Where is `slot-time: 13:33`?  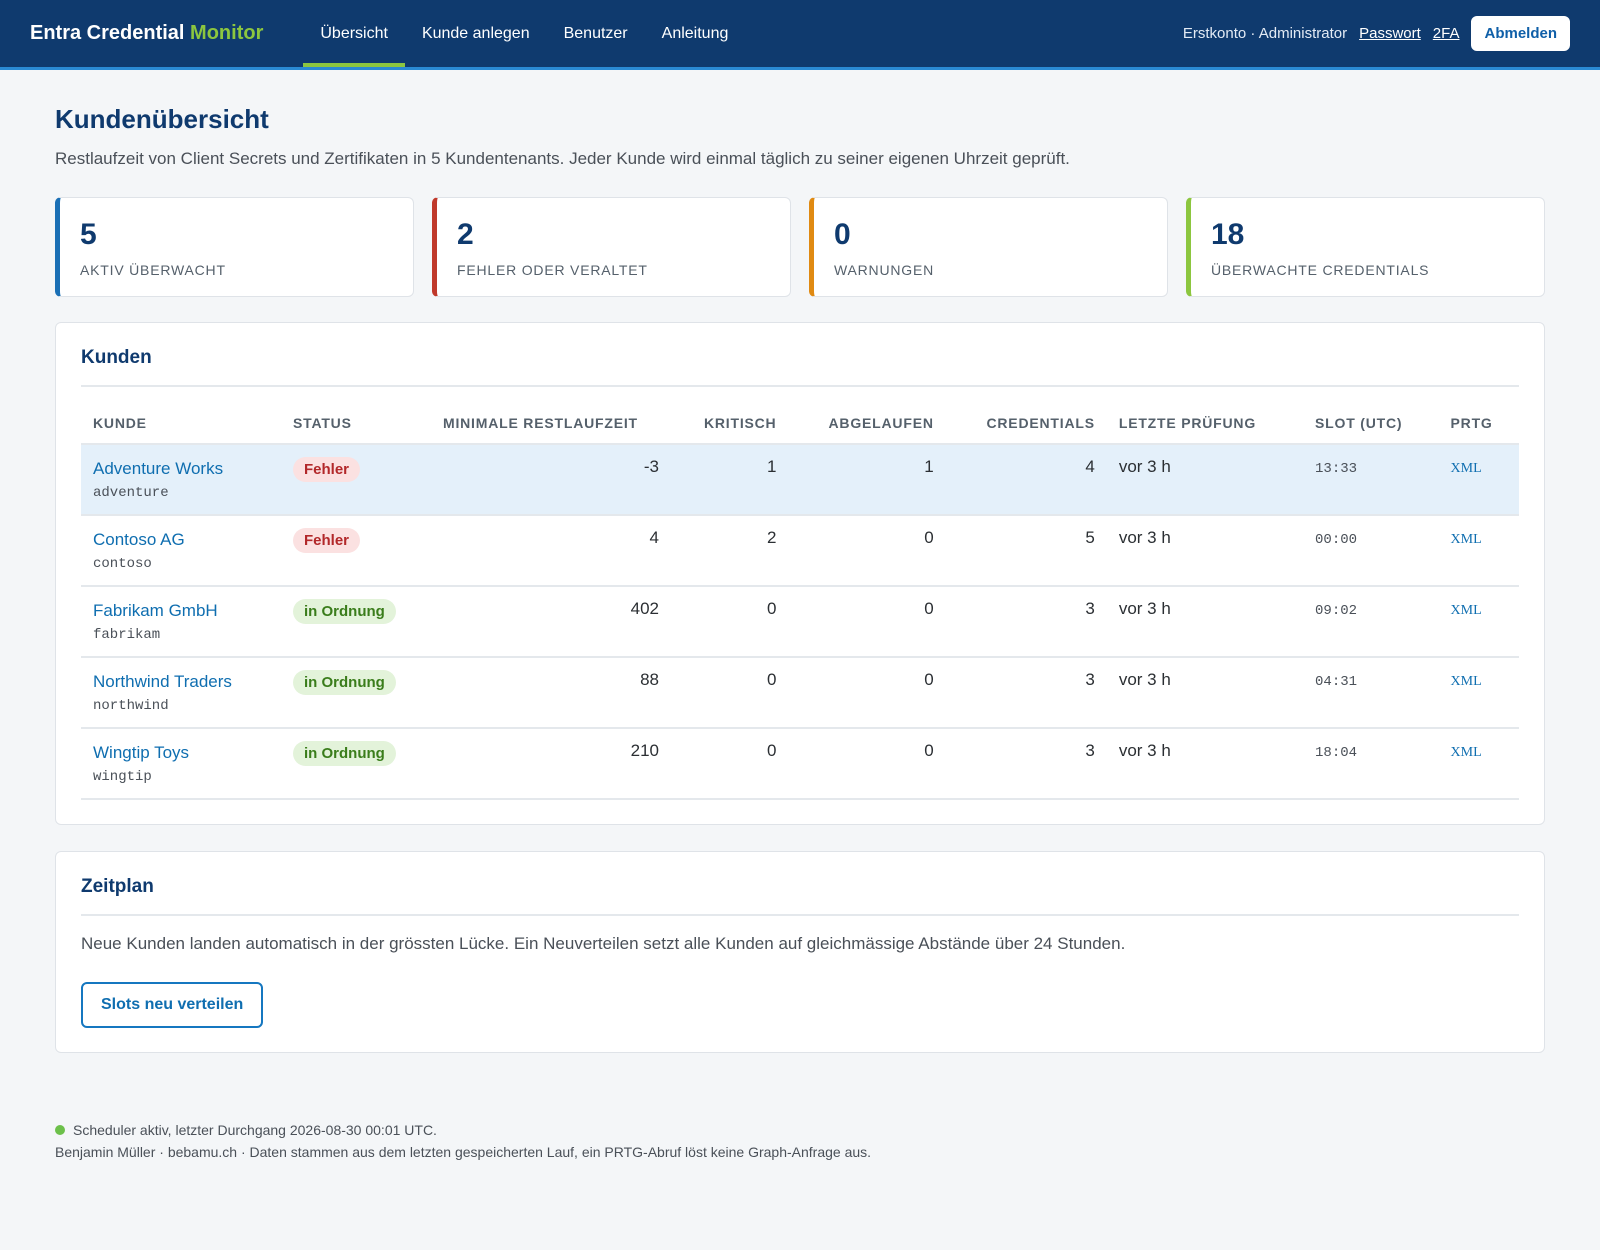 slot-time: 13:33 is located at coordinates (1336, 469).